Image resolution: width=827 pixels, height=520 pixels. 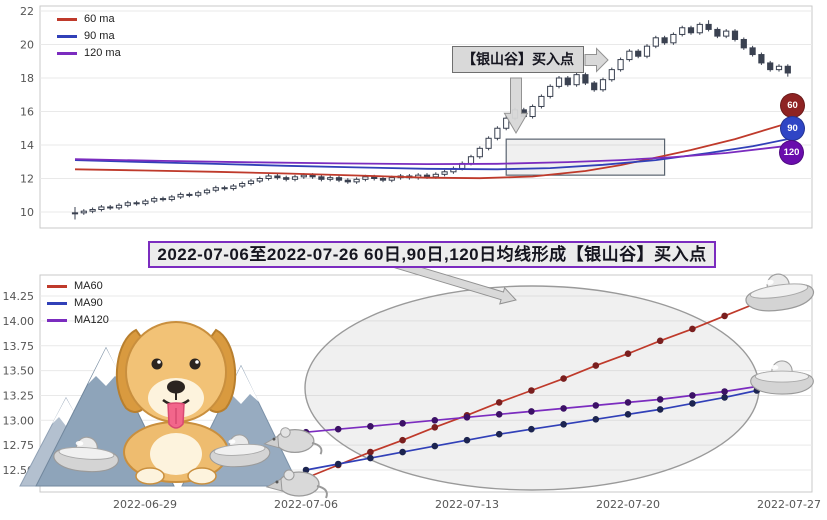 What do you see at coordinates (19, 395) in the screenshot?
I see `tick-label: 13.25` at bounding box center [19, 395].